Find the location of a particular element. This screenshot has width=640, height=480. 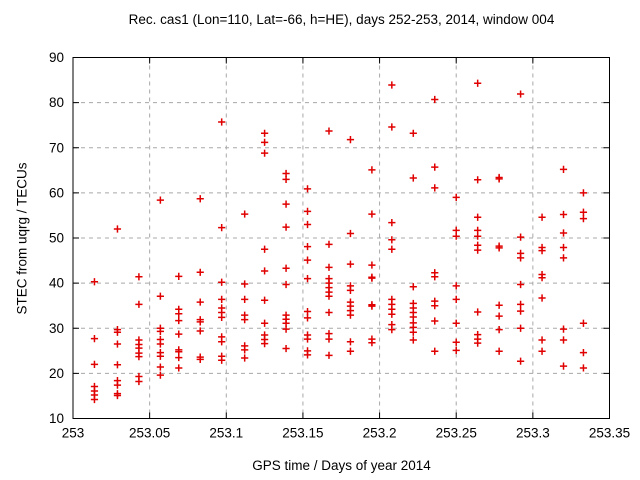

x-tick-label: 253.3 is located at coordinates (533, 433).